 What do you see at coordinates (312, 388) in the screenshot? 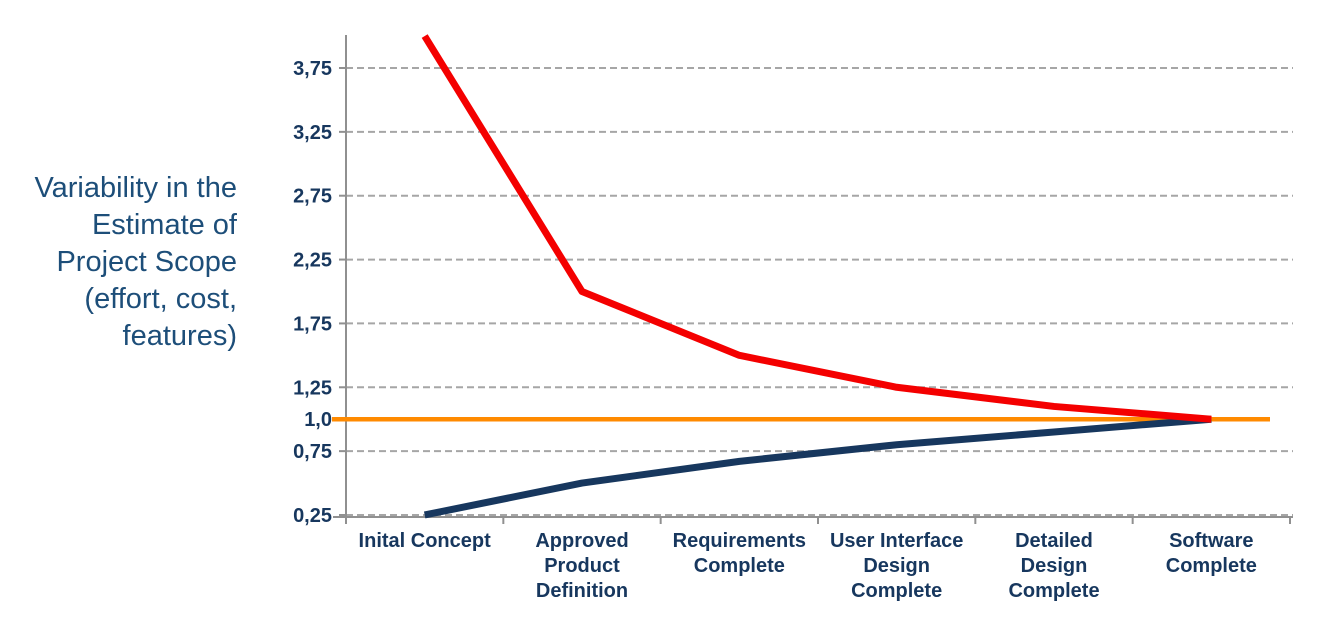
I see `y-tick-label: 1,25` at bounding box center [312, 388].